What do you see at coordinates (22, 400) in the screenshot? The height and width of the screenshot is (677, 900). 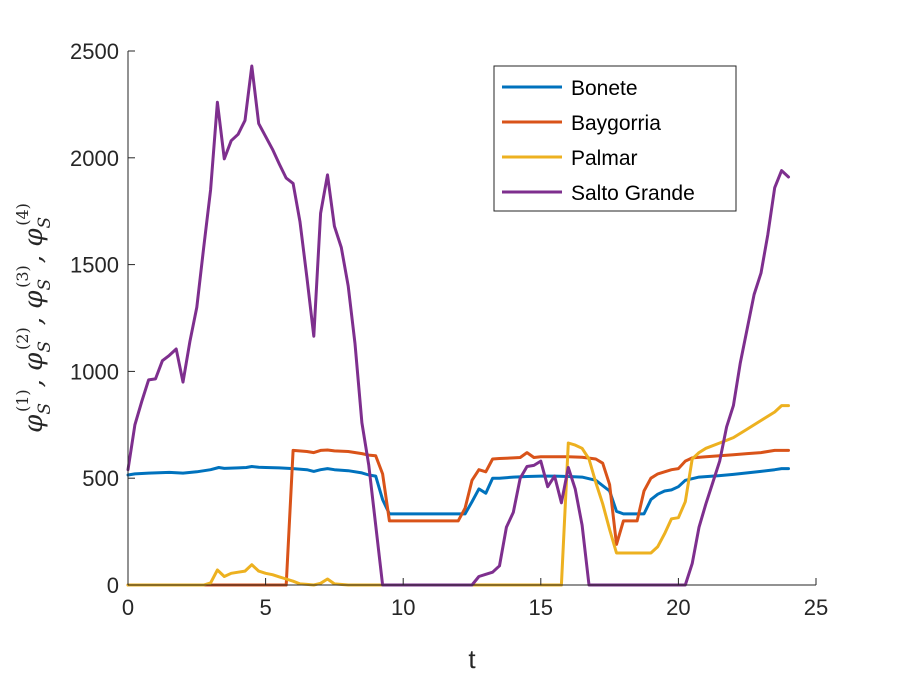 I see `ylabel-superscript: (1)` at bounding box center [22, 400].